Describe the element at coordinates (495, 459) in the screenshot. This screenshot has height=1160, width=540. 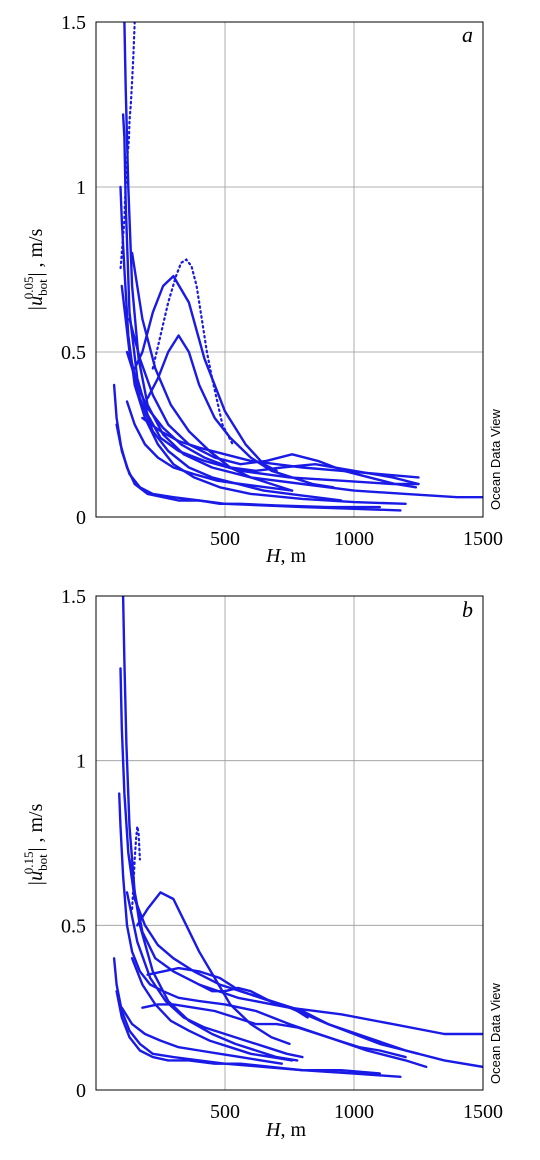
I see `watermark-a: Ocean Data View` at that location.